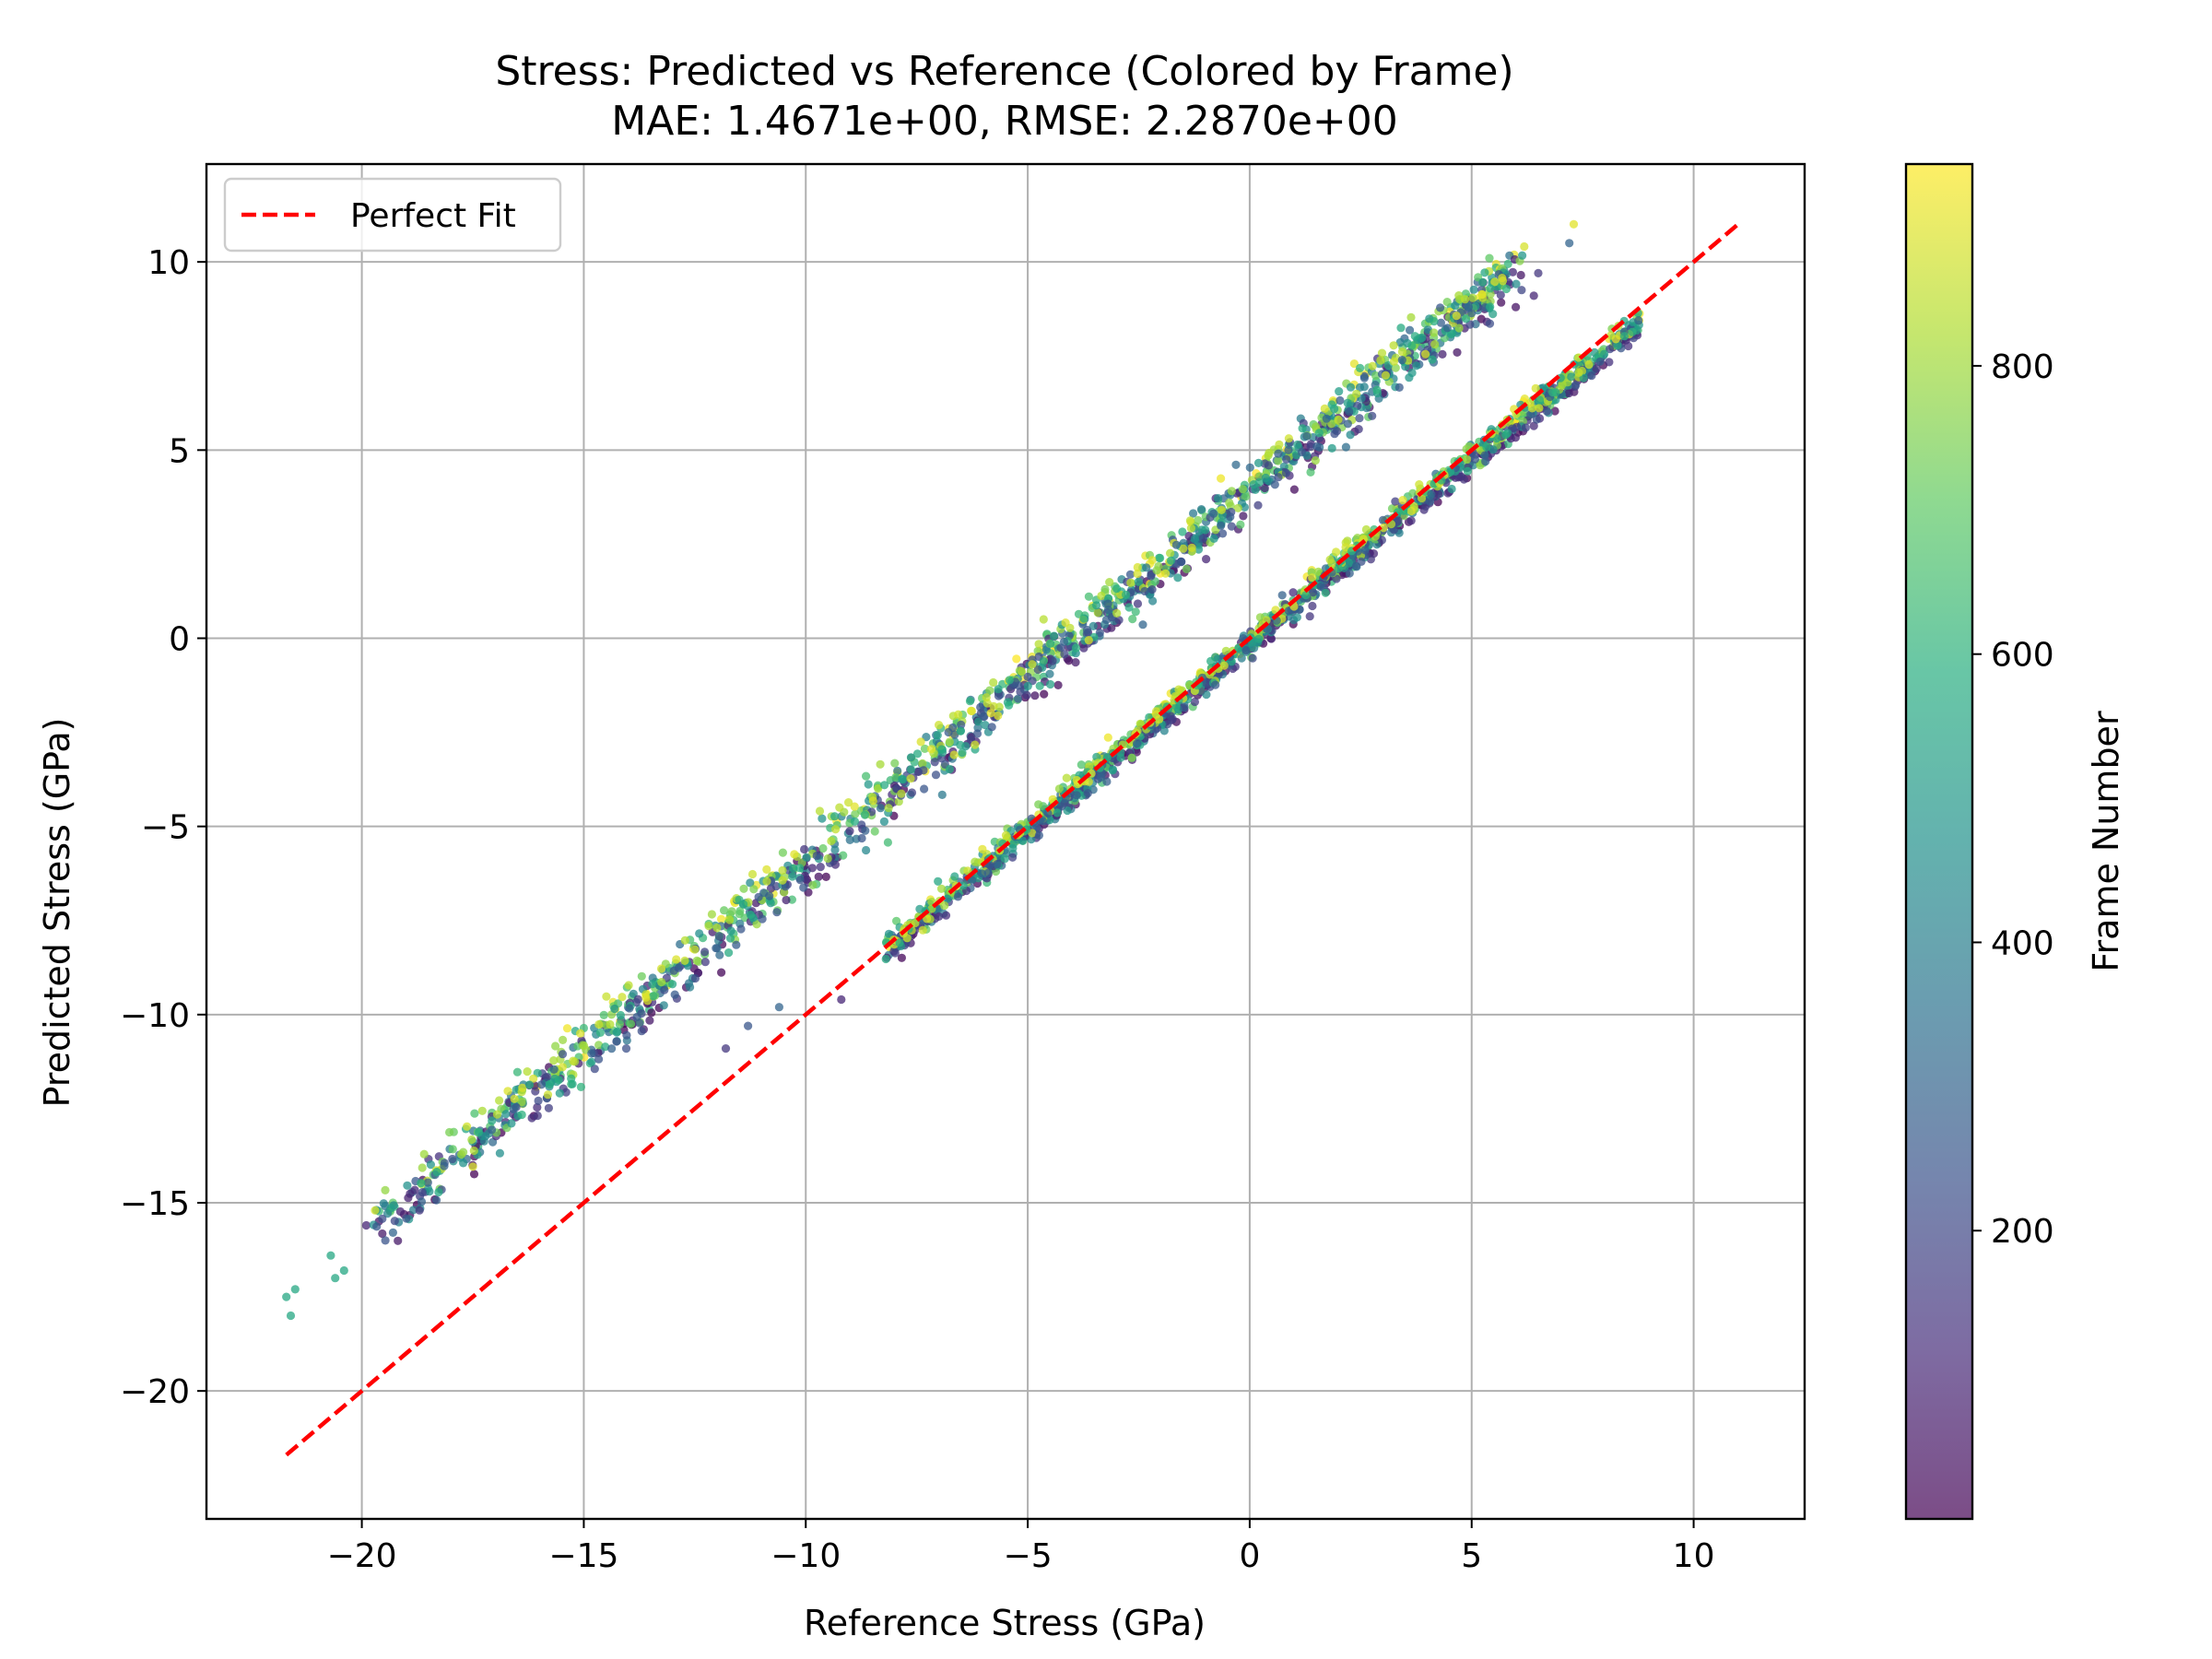 The image size is (2212, 1659). I want to click on colorbar-tick-label: 800, so click(2022, 367).